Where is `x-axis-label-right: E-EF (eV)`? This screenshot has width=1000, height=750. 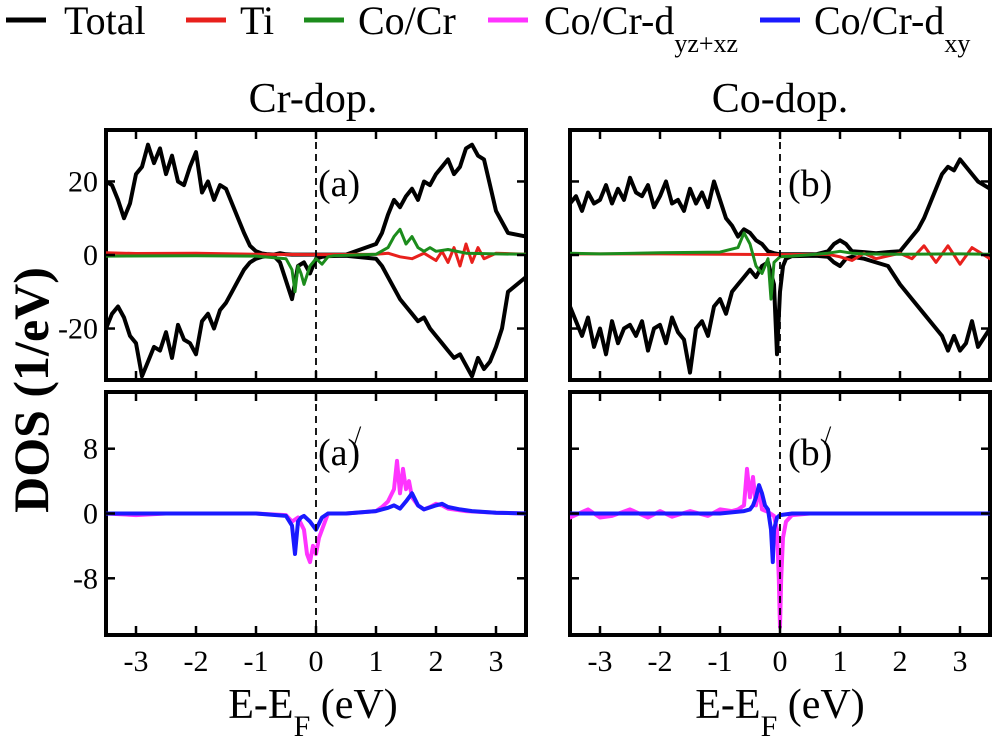 x-axis-label-right: E-EF (eV) is located at coordinates (779, 712).